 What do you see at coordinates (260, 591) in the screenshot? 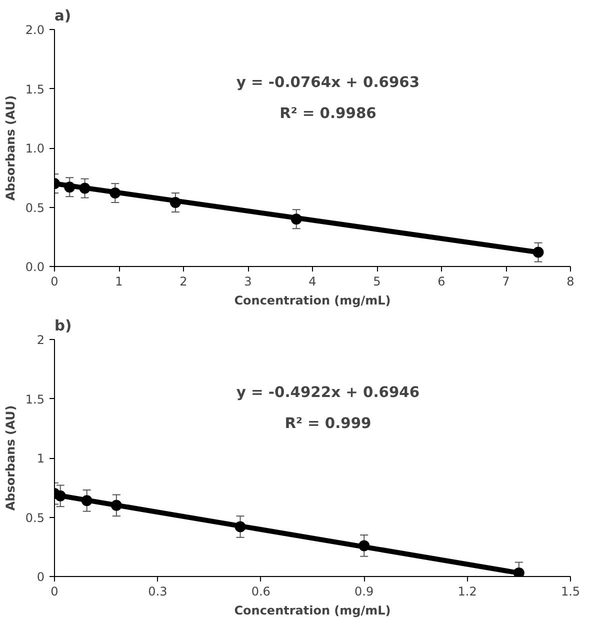
I see `x-tick-label: 0.6` at bounding box center [260, 591].